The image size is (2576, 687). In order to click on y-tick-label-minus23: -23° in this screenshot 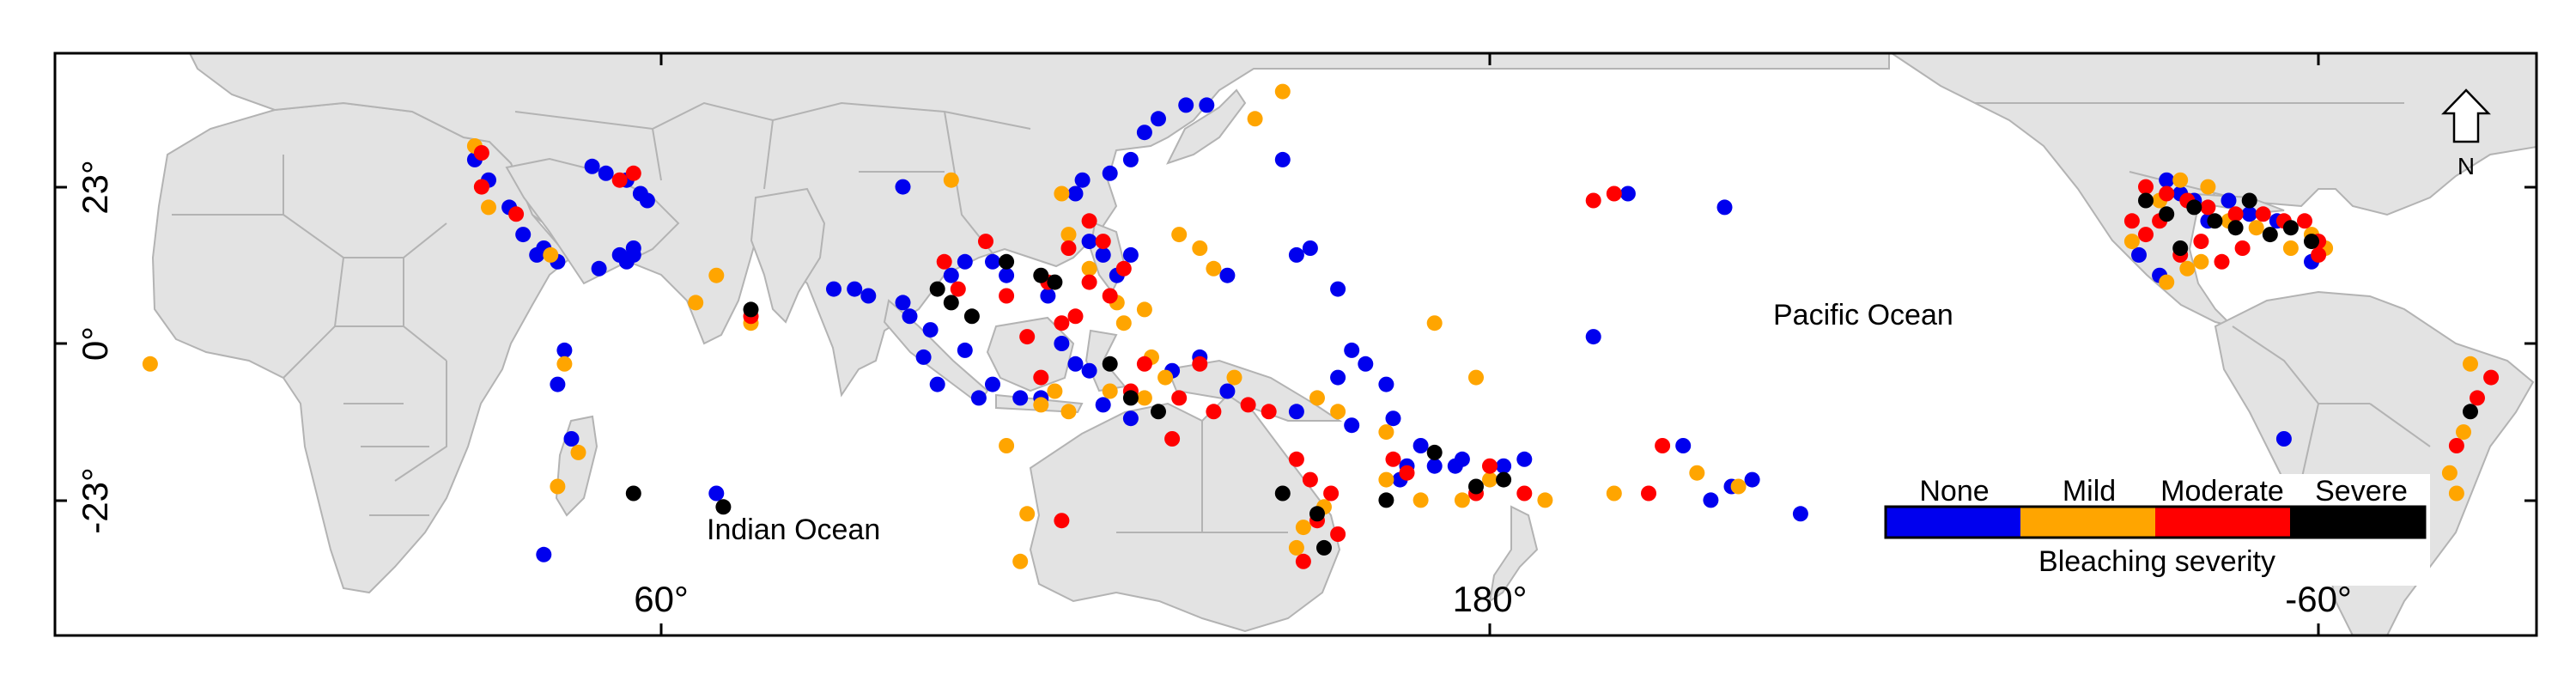, I will do `click(95, 500)`.